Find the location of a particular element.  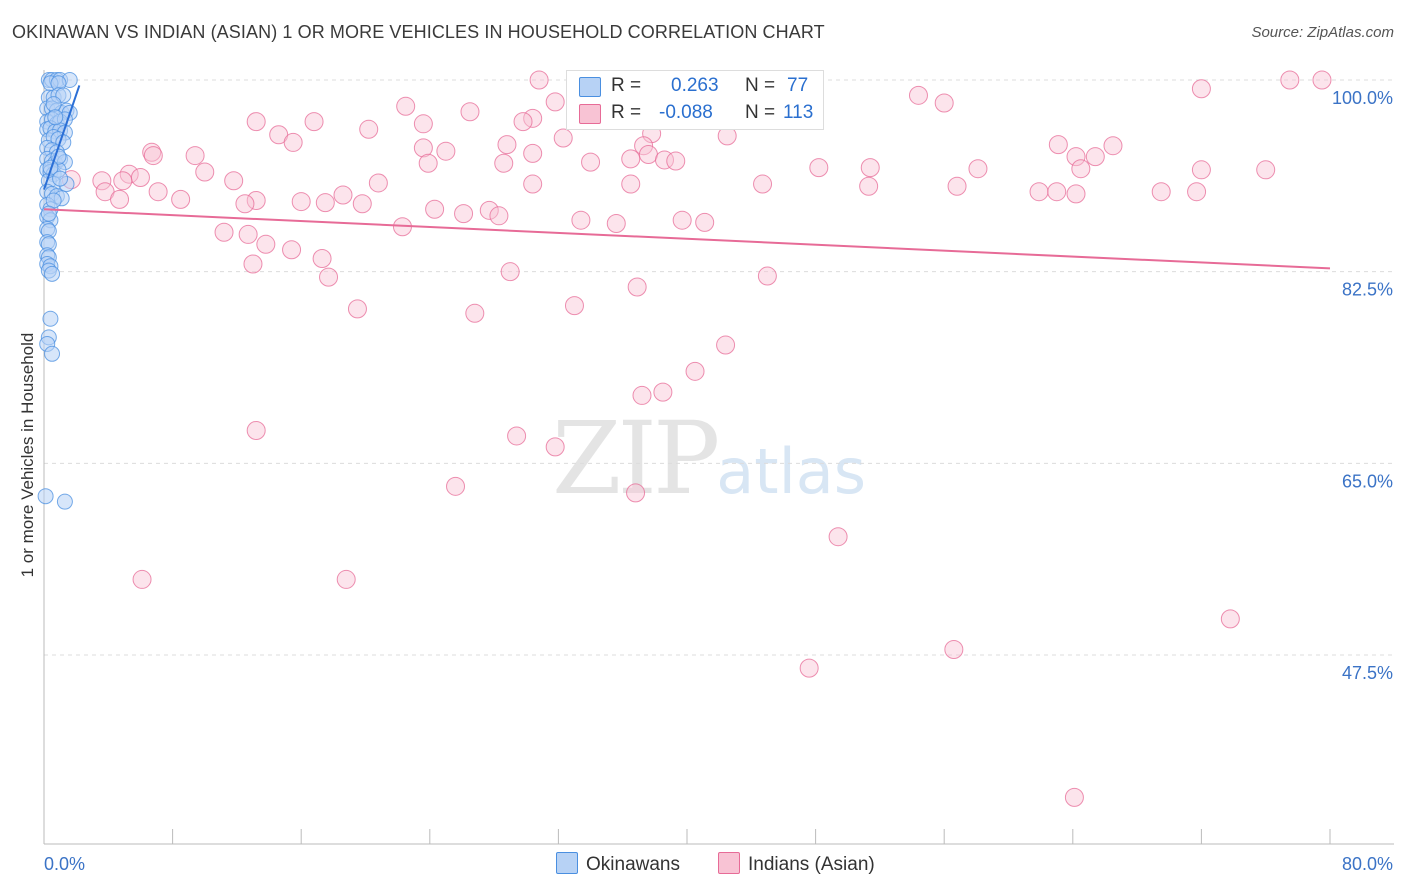

y-tick-label: 65.0% is located at coordinates (1367, 481).